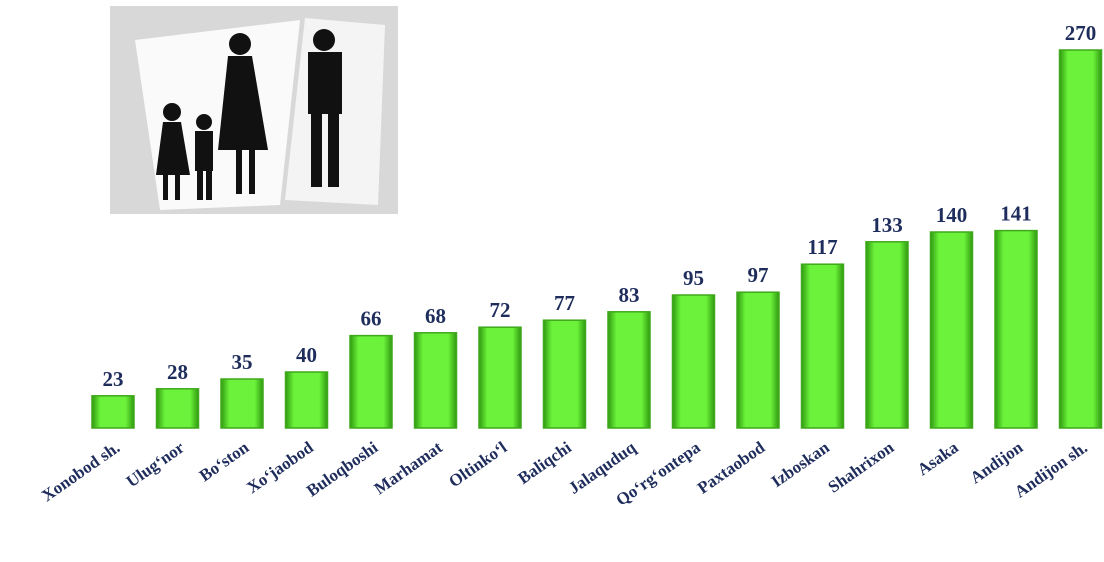 The image size is (1104, 562). Describe the element at coordinates (1051, 470) in the screenshot. I see `x-tick-label: Andijon sh.` at that location.